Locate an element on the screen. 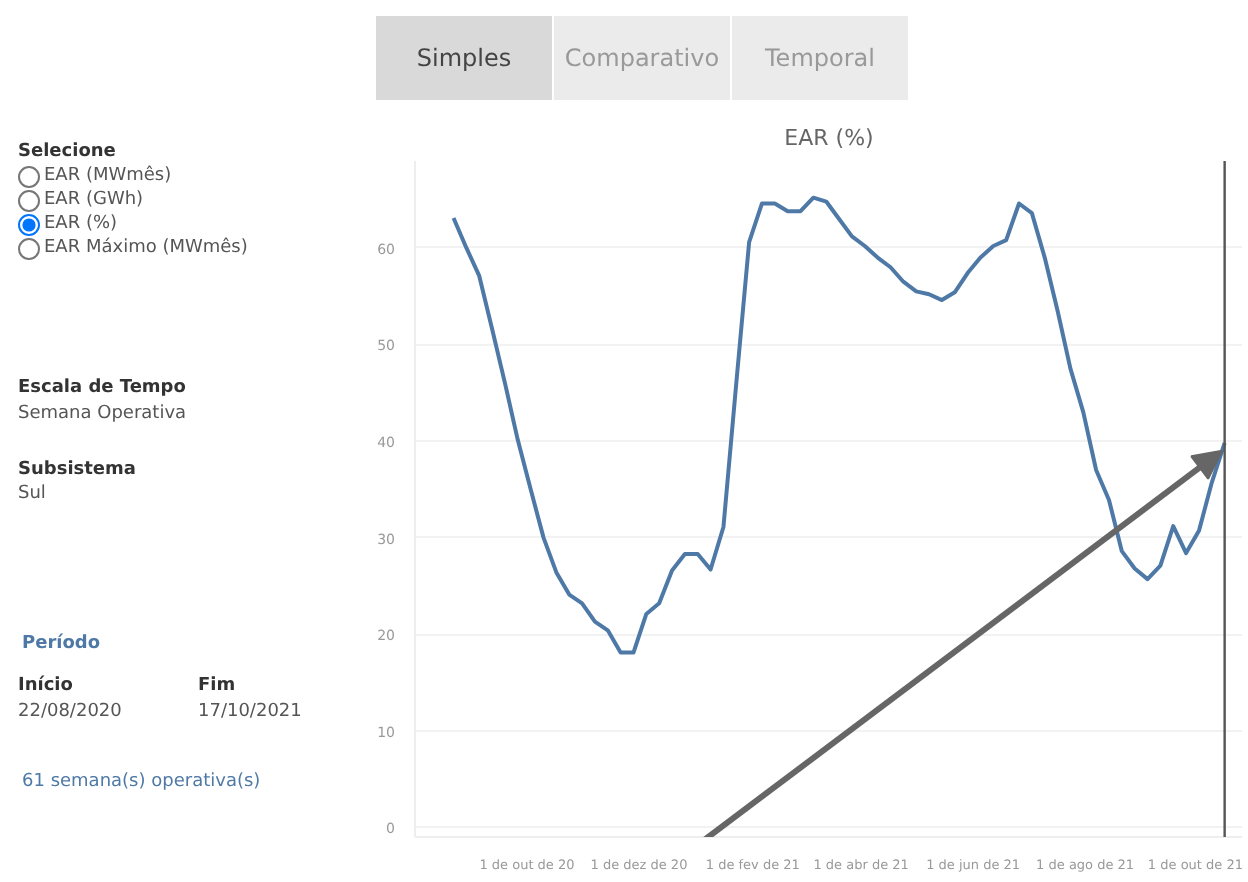 This screenshot has height=882, width=1248. text: Período is located at coordinates (61, 645).